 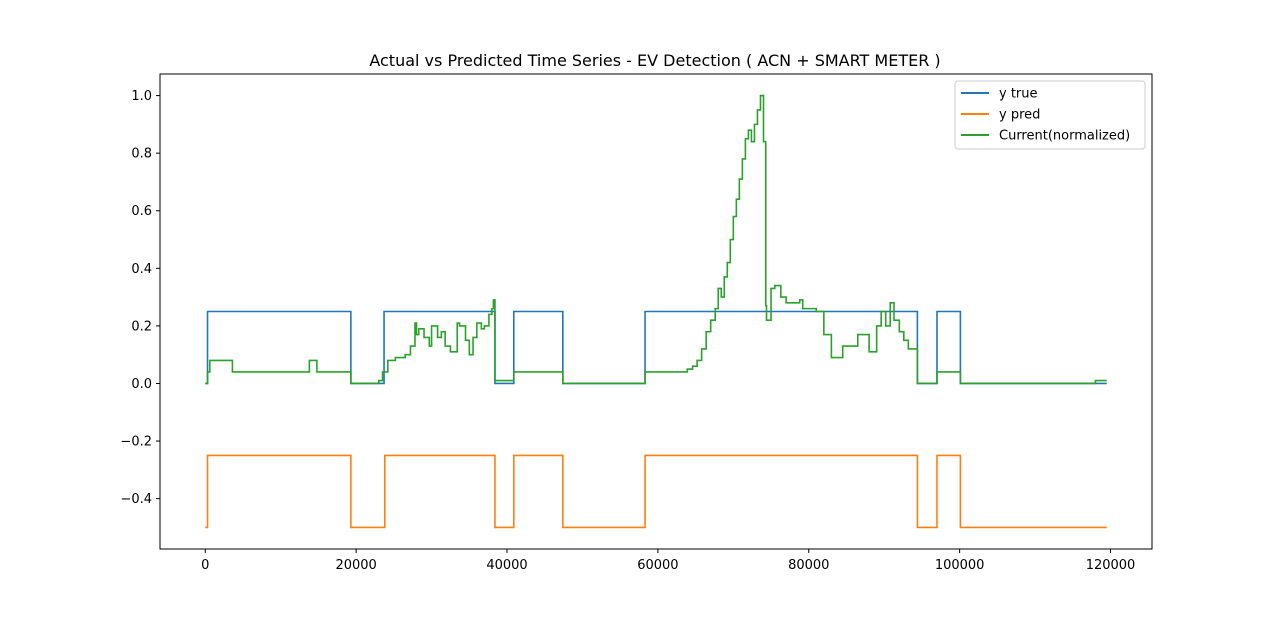 What do you see at coordinates (656, 347) in the screenshot?
I see `series-line-y-true` at bounding box center [656, 347].